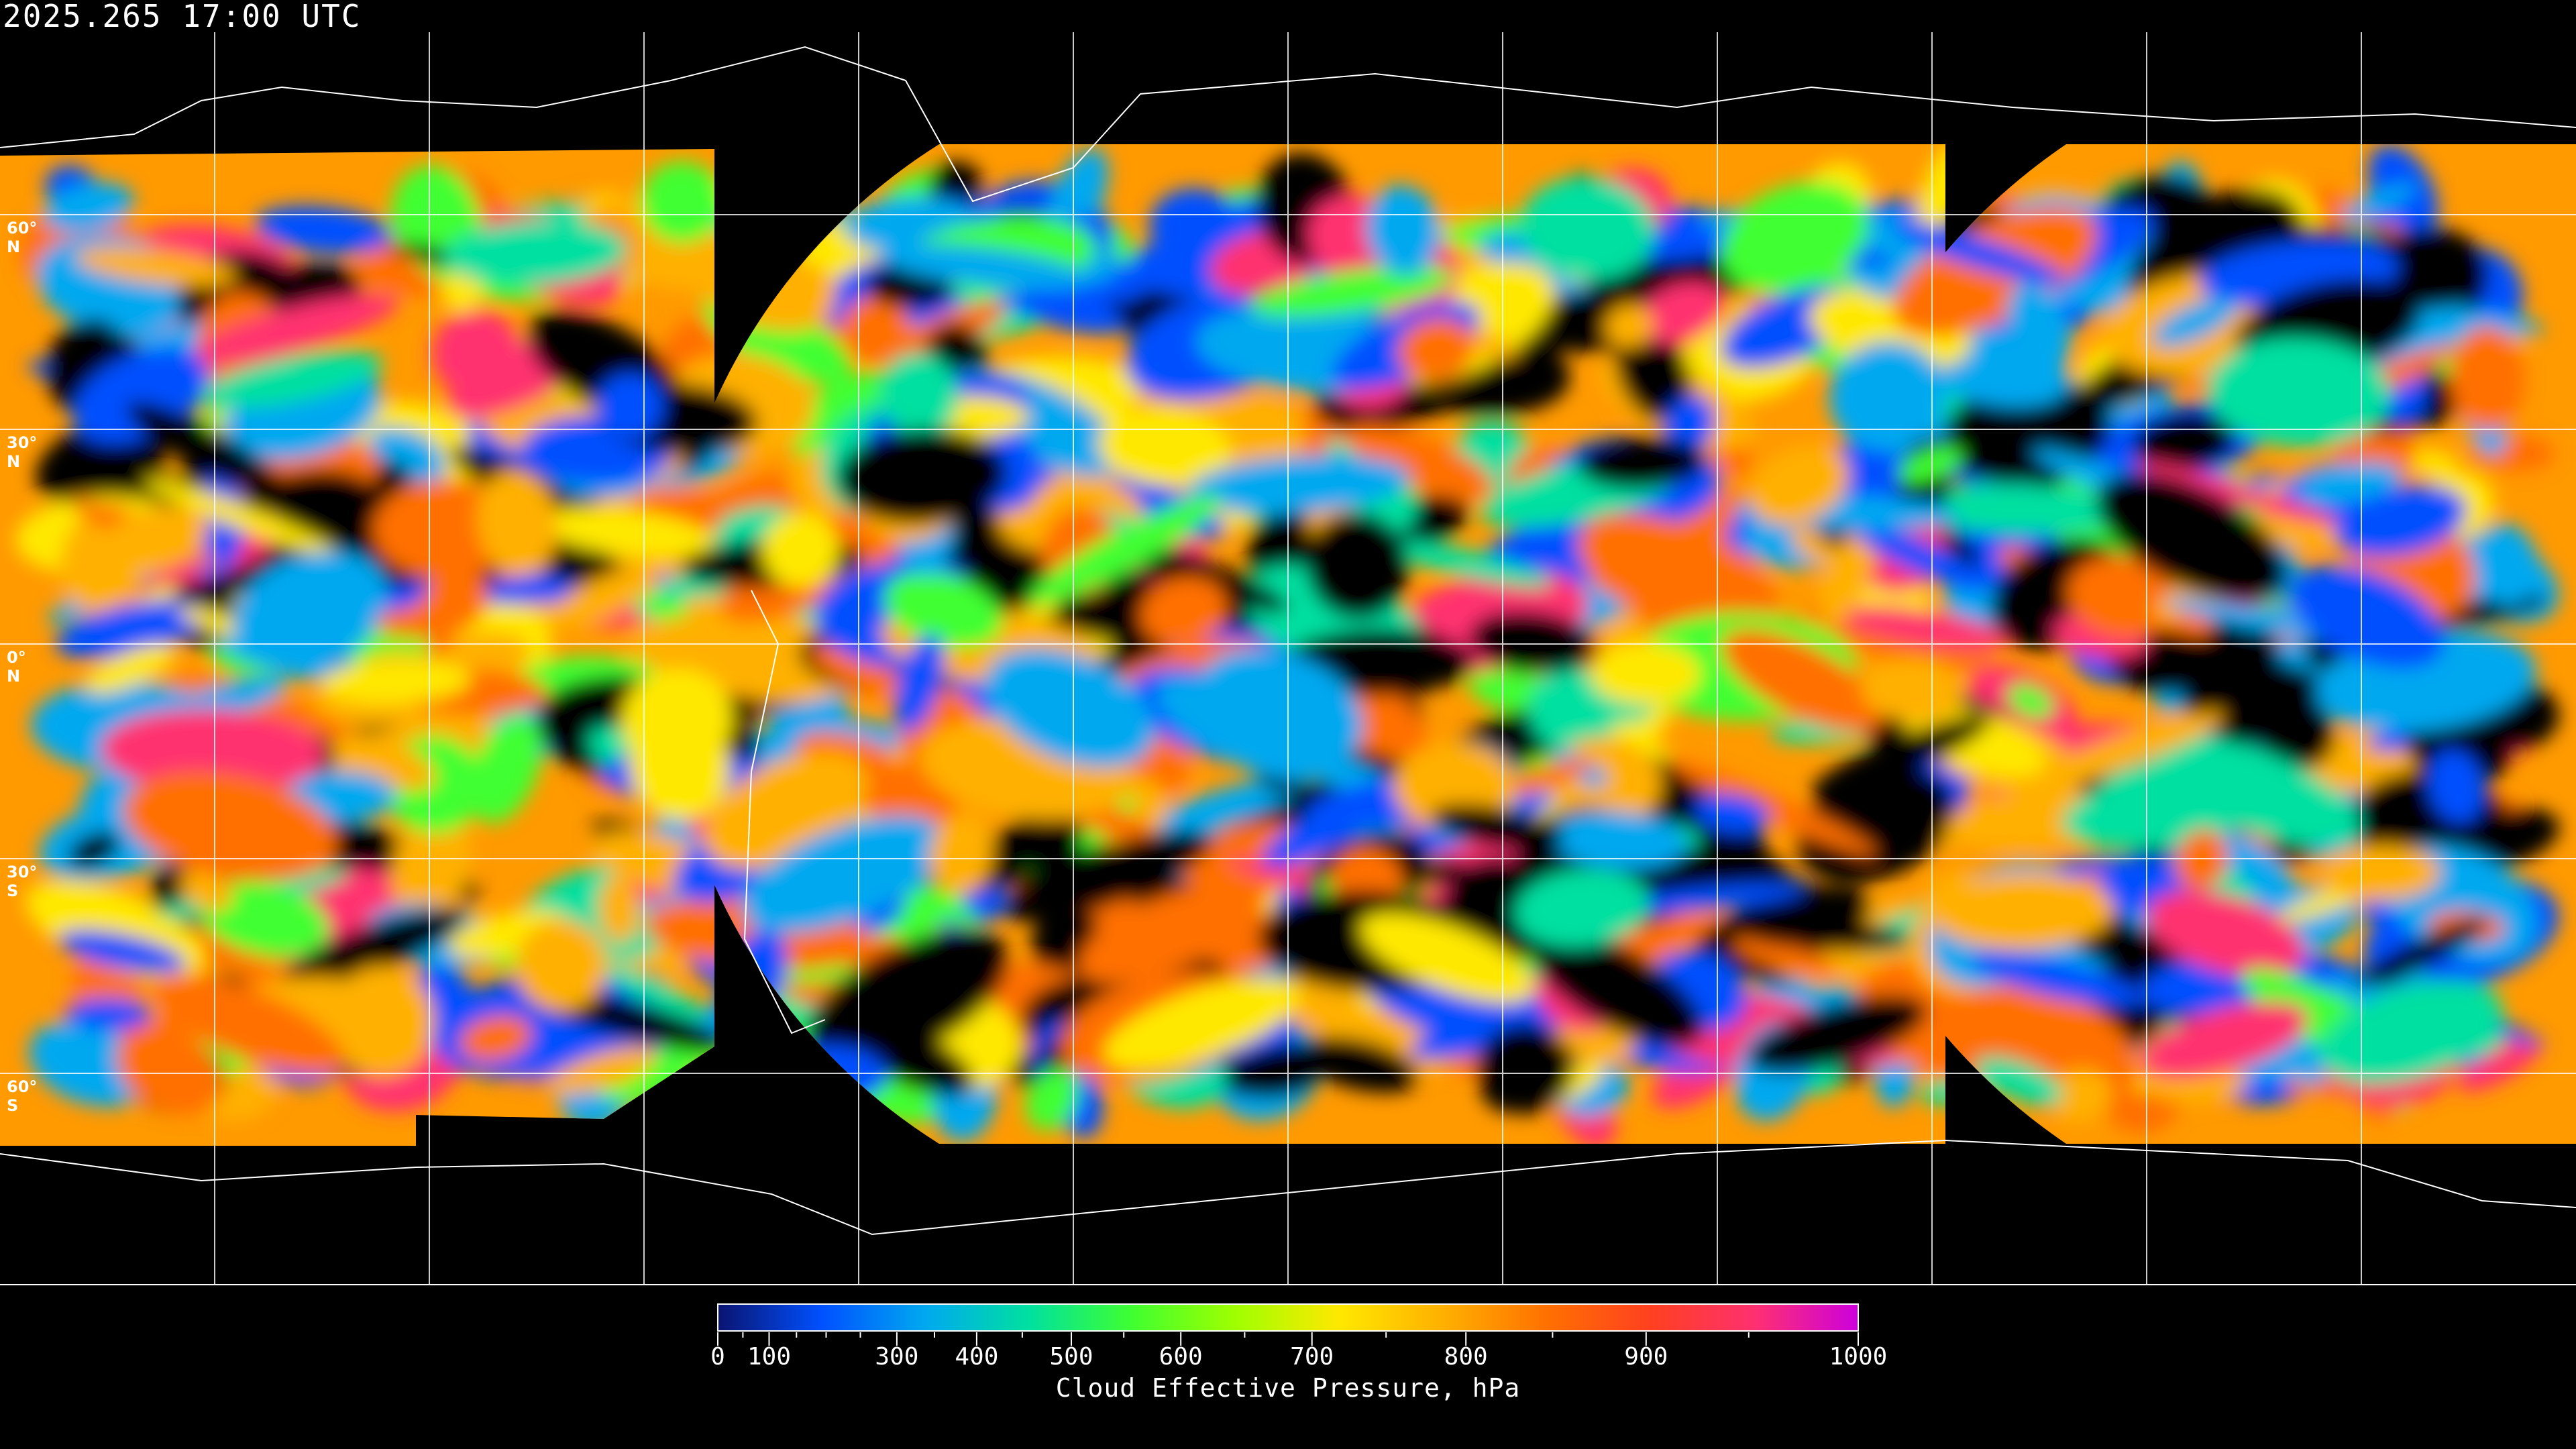 The height and width of the screenshot is (1449, 2576). What do you see at coordinates (896, 1357) in the screenshot?
I see `colorbar-tick-label: 300` at bounding box center [896, 1357].